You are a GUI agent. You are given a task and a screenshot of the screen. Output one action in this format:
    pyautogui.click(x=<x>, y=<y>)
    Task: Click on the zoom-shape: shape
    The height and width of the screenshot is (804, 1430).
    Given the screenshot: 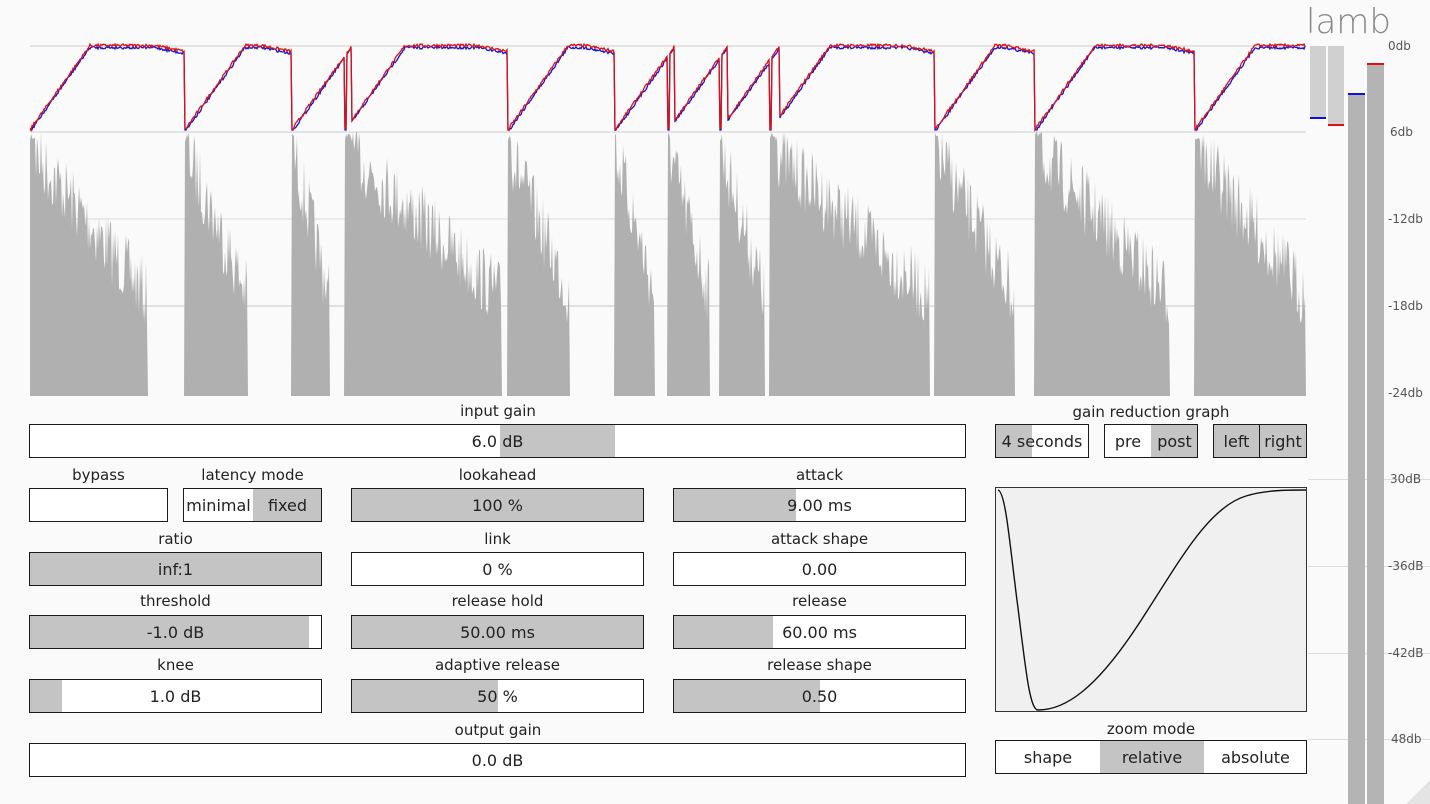 What is the action you would take?
    pyautogui.click(x=1048, y=757)
    